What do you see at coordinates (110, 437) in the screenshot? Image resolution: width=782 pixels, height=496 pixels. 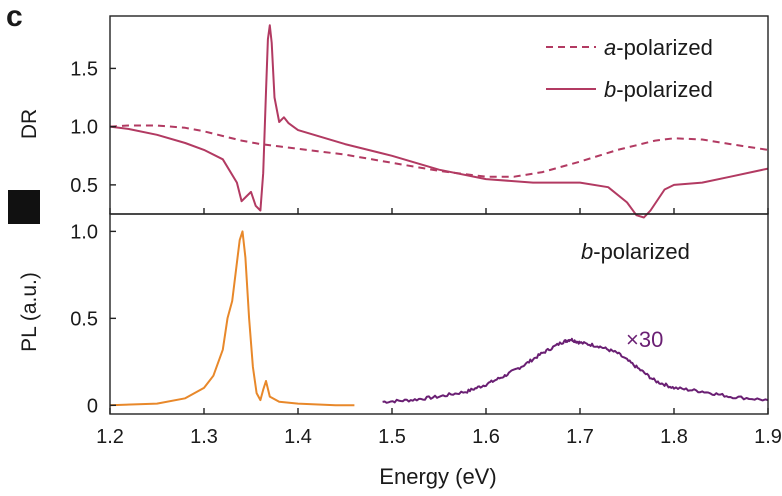 I see `x-tick-label: 1.2` at bounding box center [110, 437].